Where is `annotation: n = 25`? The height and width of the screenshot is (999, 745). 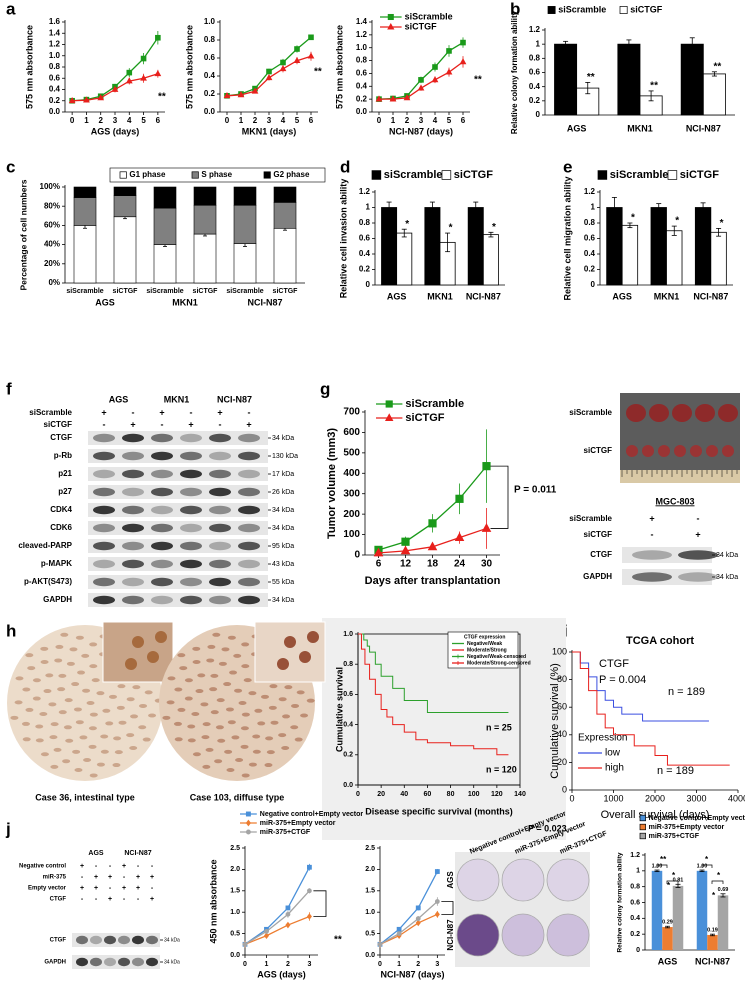 annotation: n = 25 is located at coordinates (499, 727).